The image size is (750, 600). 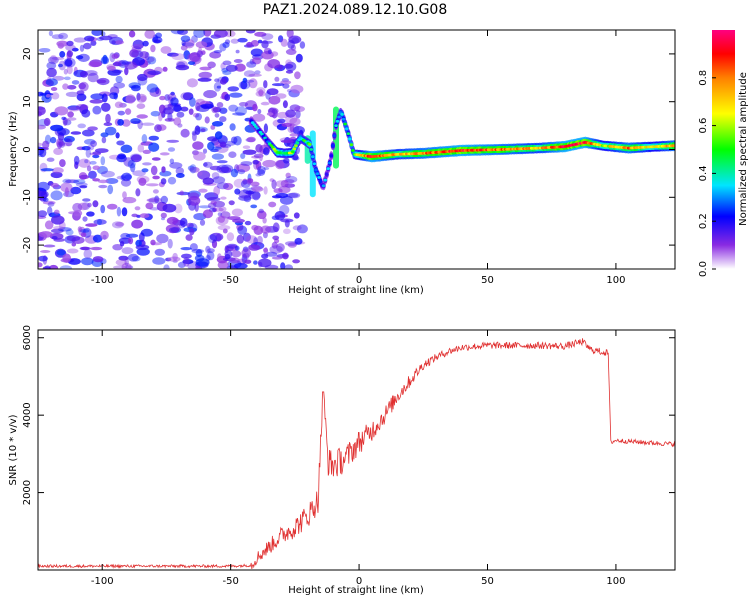 I want to click on x-tick-label: -100, so click(x=102, y=280).